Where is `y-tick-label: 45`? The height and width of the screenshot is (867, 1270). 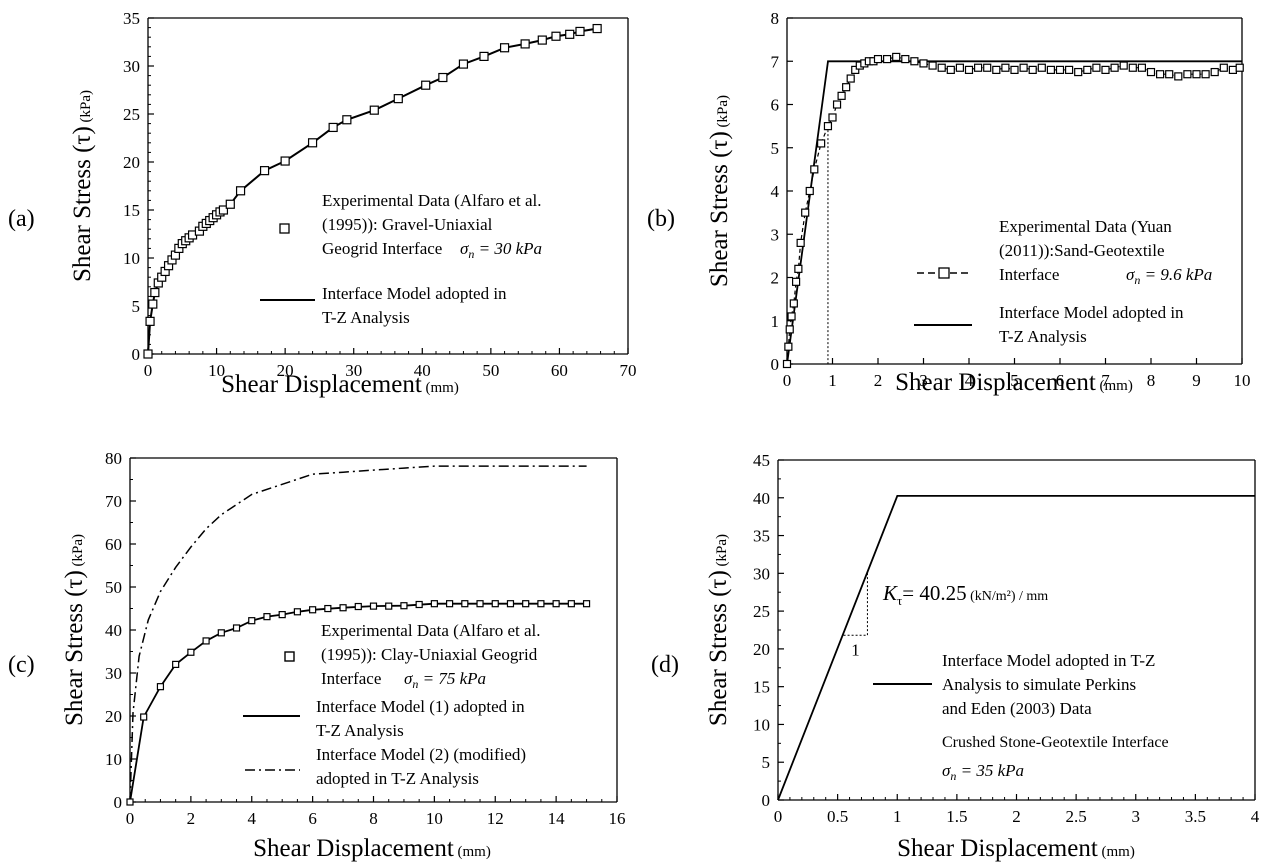
y-tick-label: 45 is located at coordinates (761, 460).